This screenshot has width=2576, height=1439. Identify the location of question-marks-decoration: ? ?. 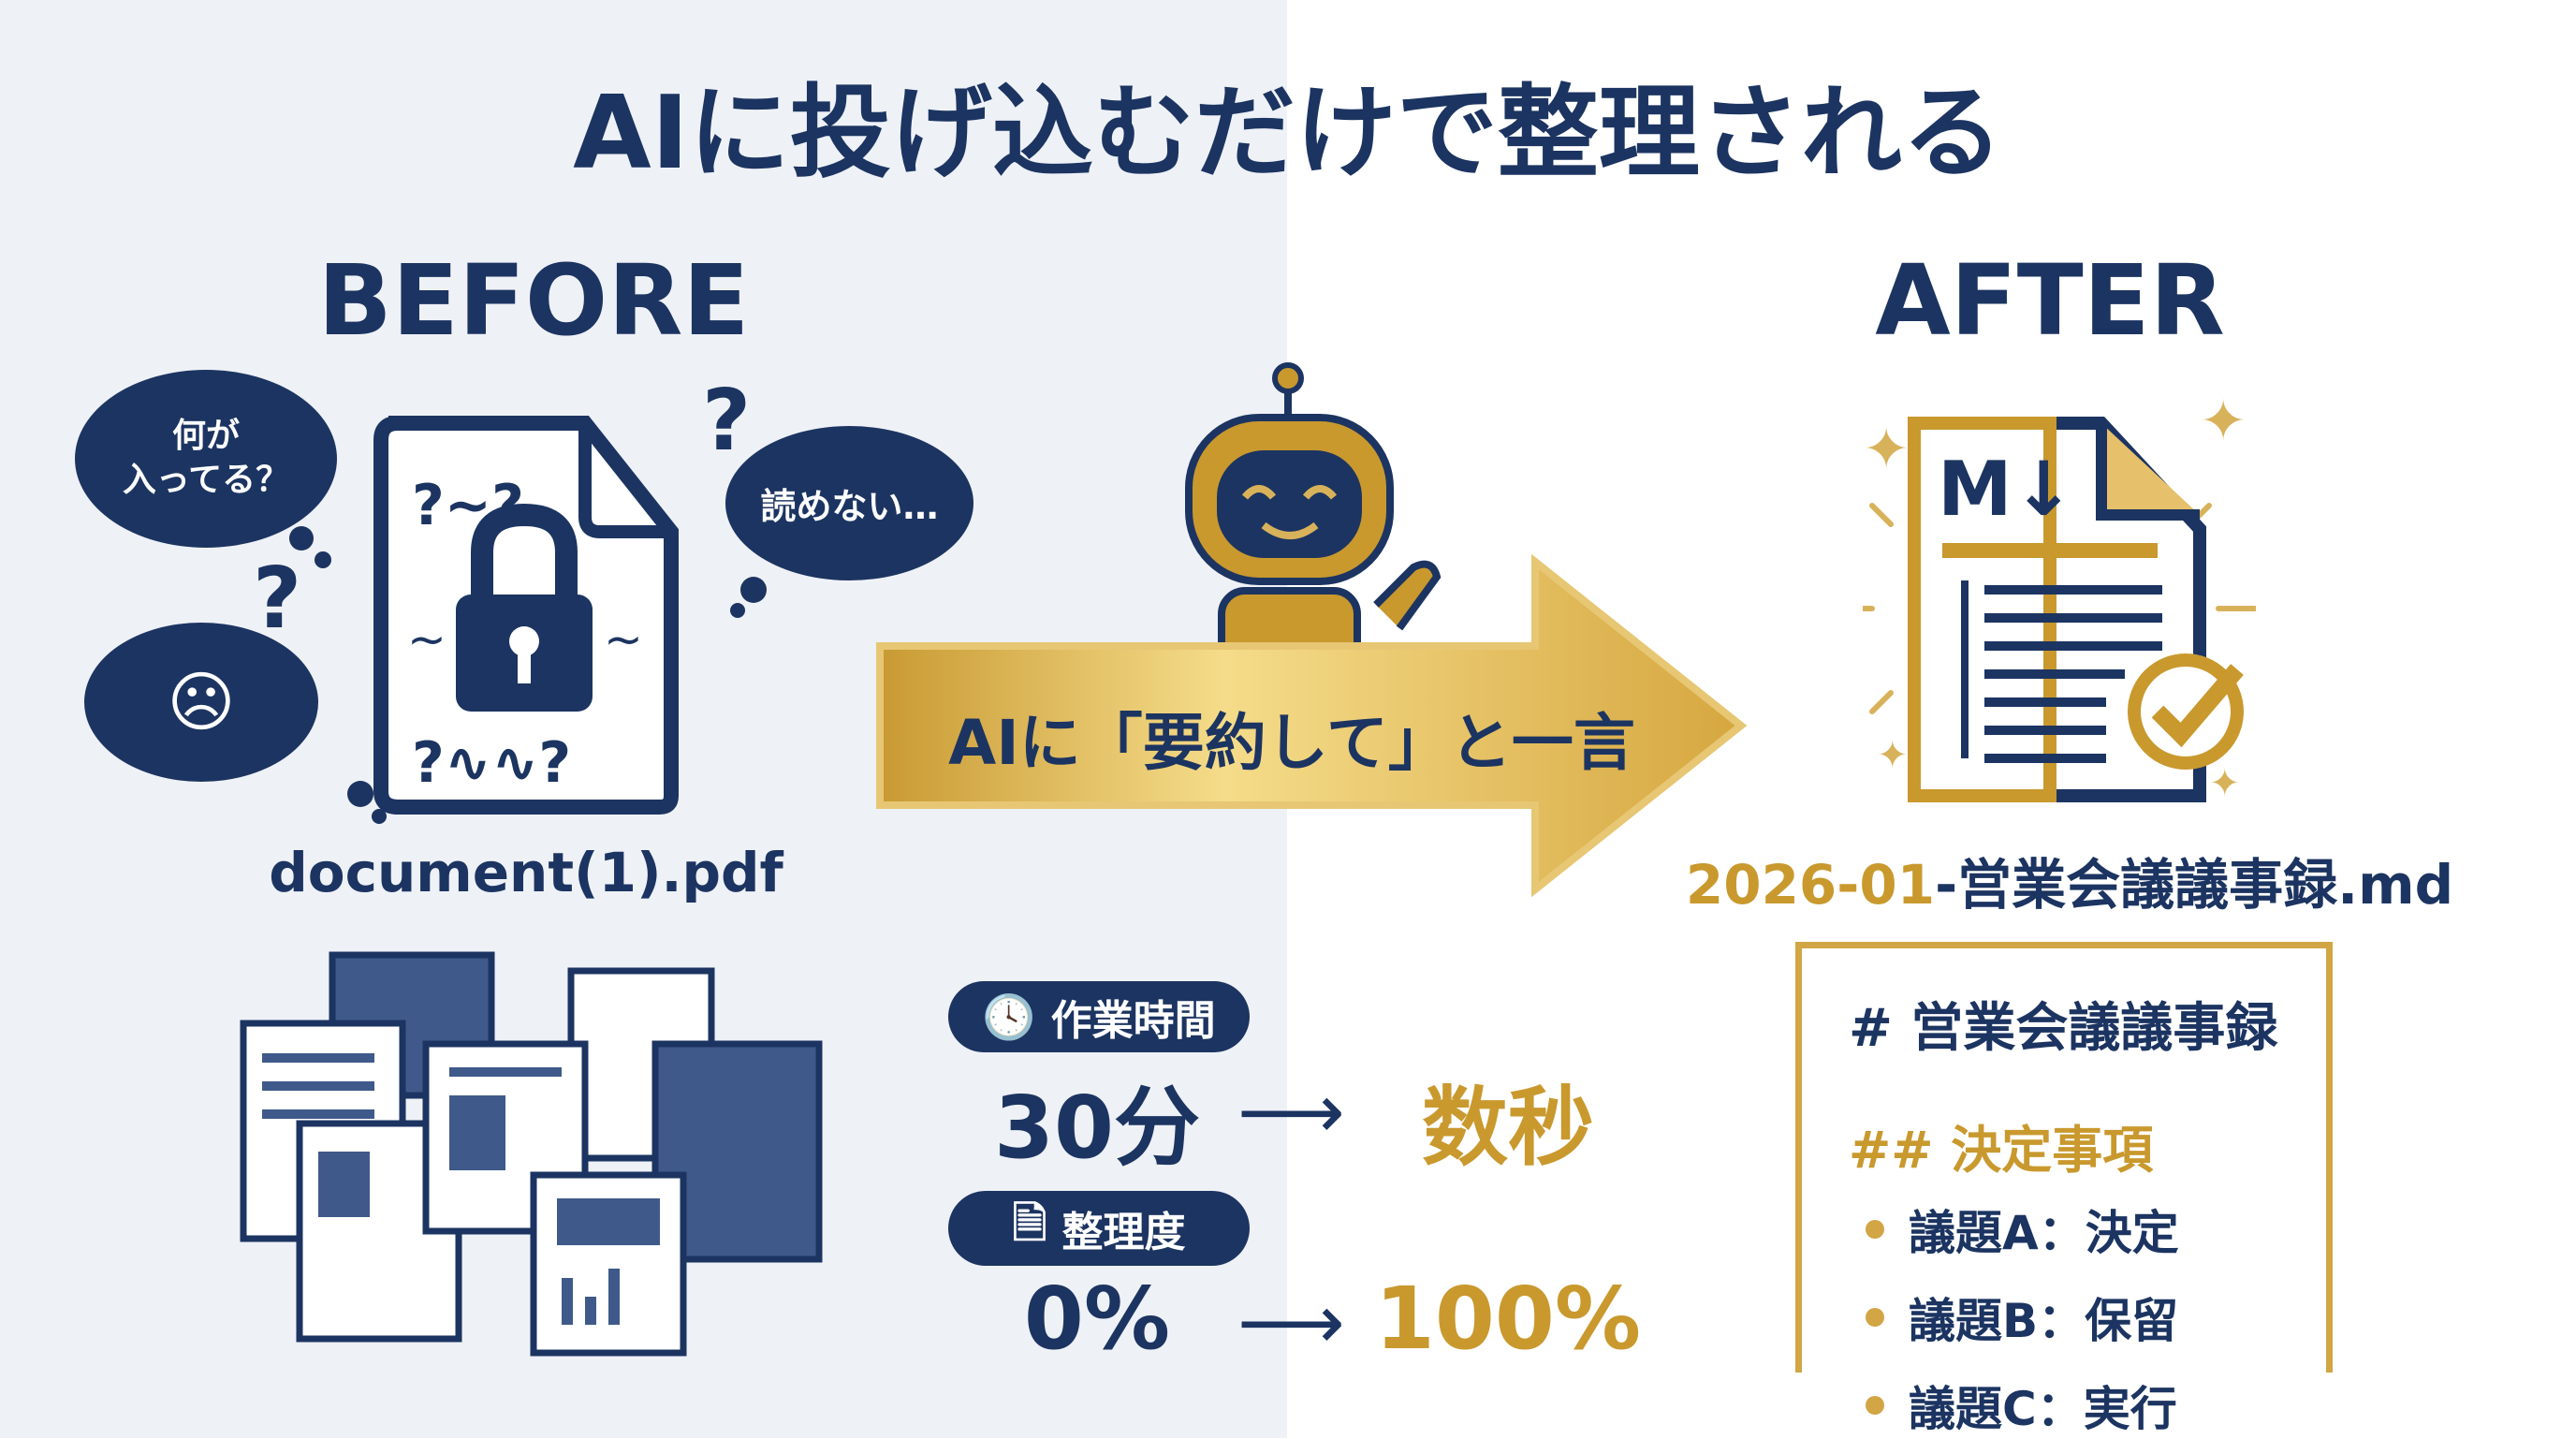
(510, 598).